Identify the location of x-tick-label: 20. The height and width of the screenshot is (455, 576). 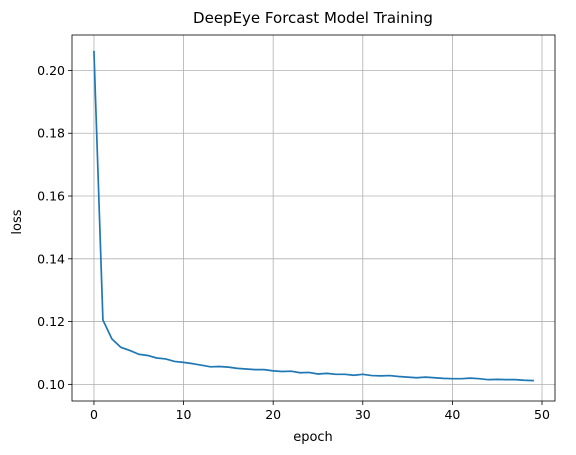
(273, 414).